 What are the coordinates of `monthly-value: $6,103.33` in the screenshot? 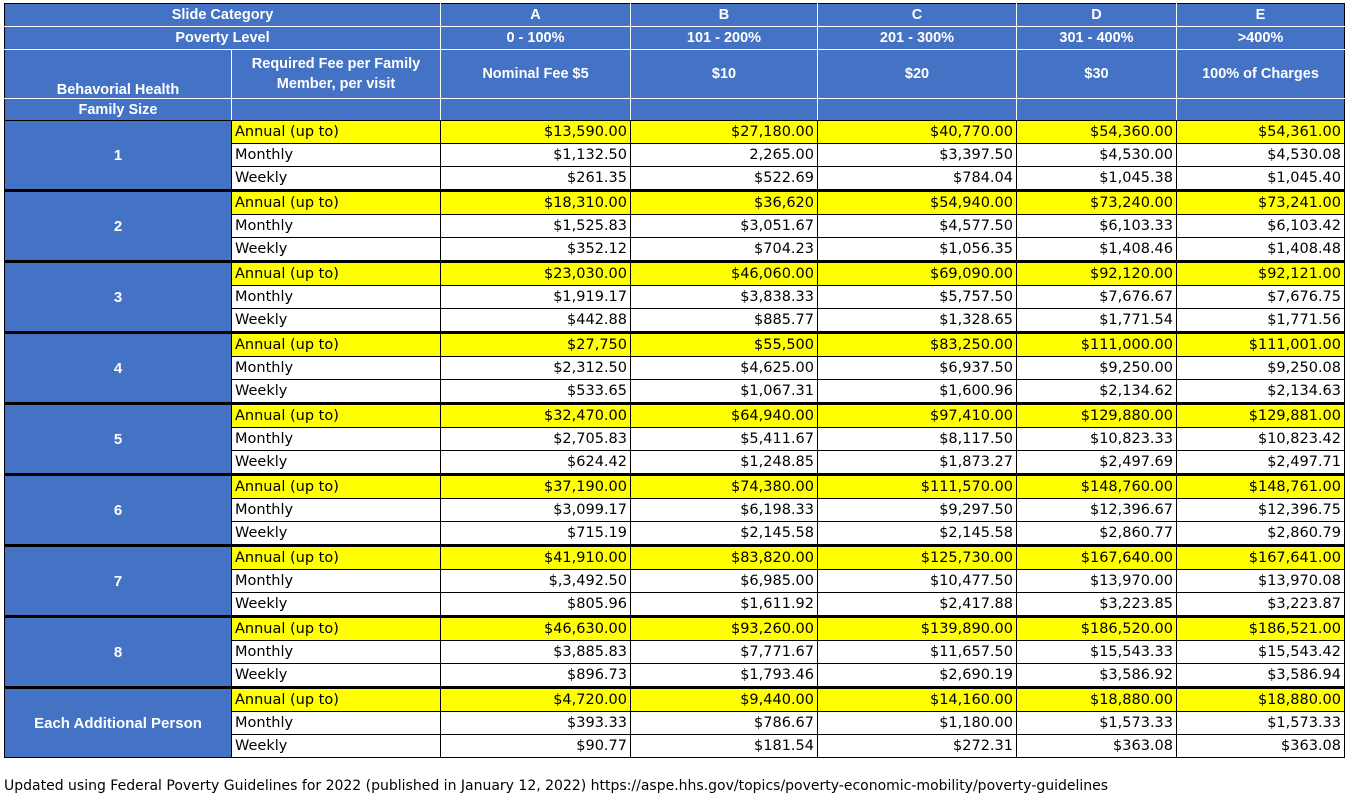 It's located at (1096, 226).